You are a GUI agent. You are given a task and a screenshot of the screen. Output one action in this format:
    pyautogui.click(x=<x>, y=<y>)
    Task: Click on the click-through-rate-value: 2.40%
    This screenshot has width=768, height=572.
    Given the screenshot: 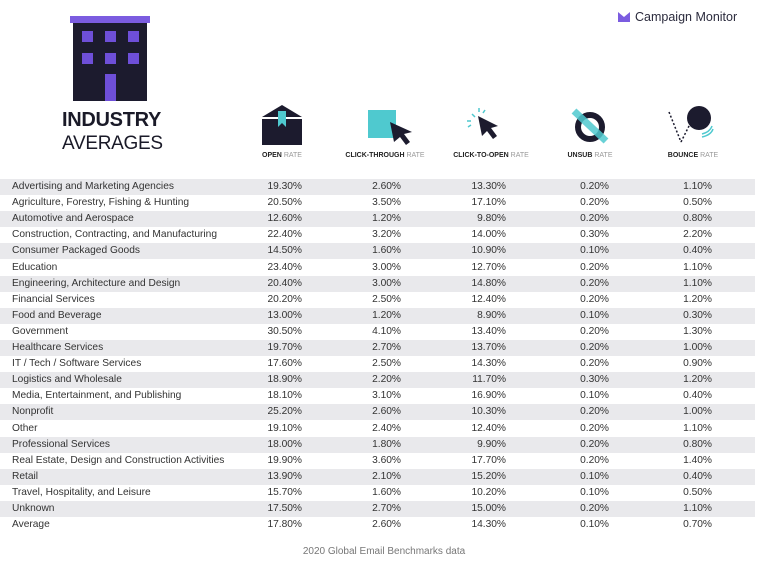 What is the action you would take?
    pyautogui.click(x=386, y=428)
    